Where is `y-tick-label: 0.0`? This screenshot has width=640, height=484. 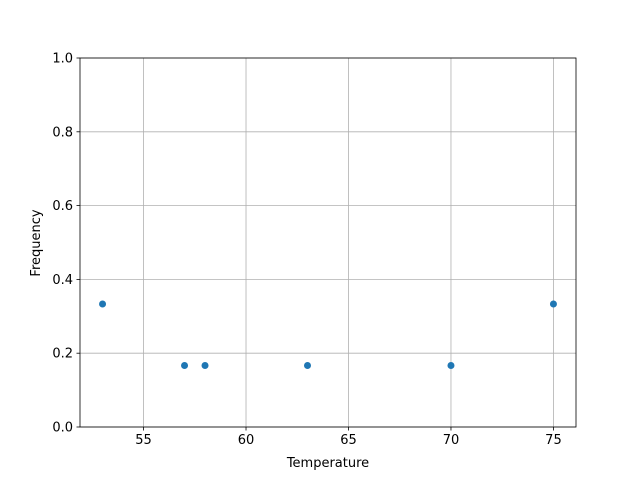
y-tick-label: 0.0 is located at coordinates (62, 428).